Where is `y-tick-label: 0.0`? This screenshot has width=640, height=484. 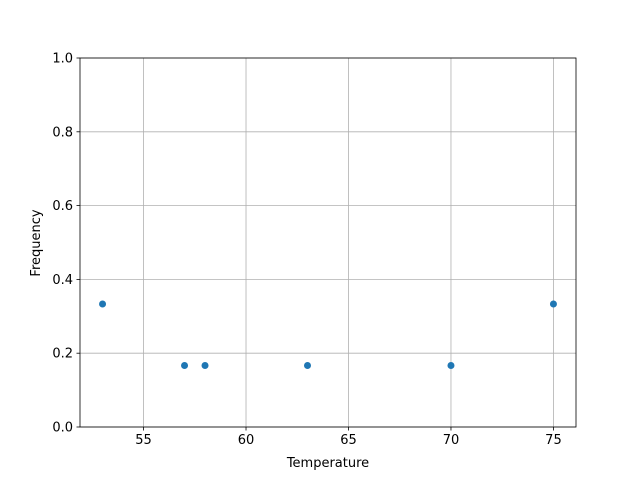
y-tick-label: 0.0 is located at coordinates (62, 428).